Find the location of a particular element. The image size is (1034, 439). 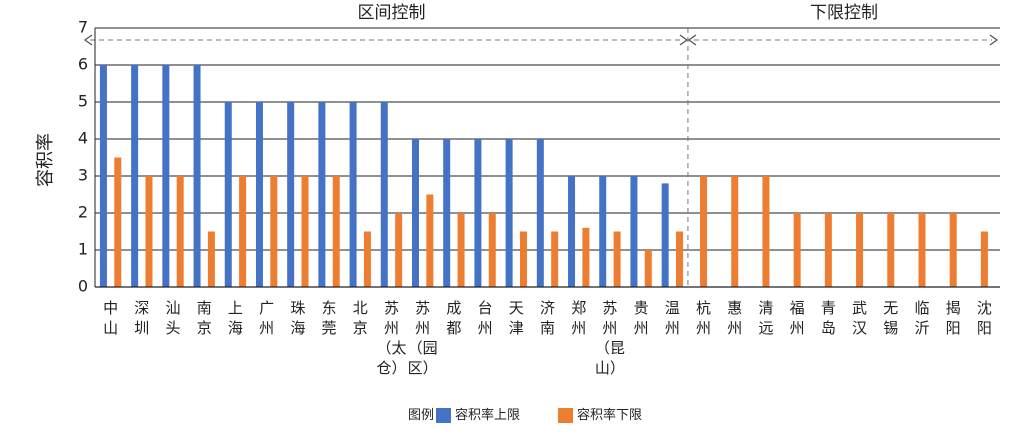

x-tick-label-line: 海 is located at coordinates (235, 328).